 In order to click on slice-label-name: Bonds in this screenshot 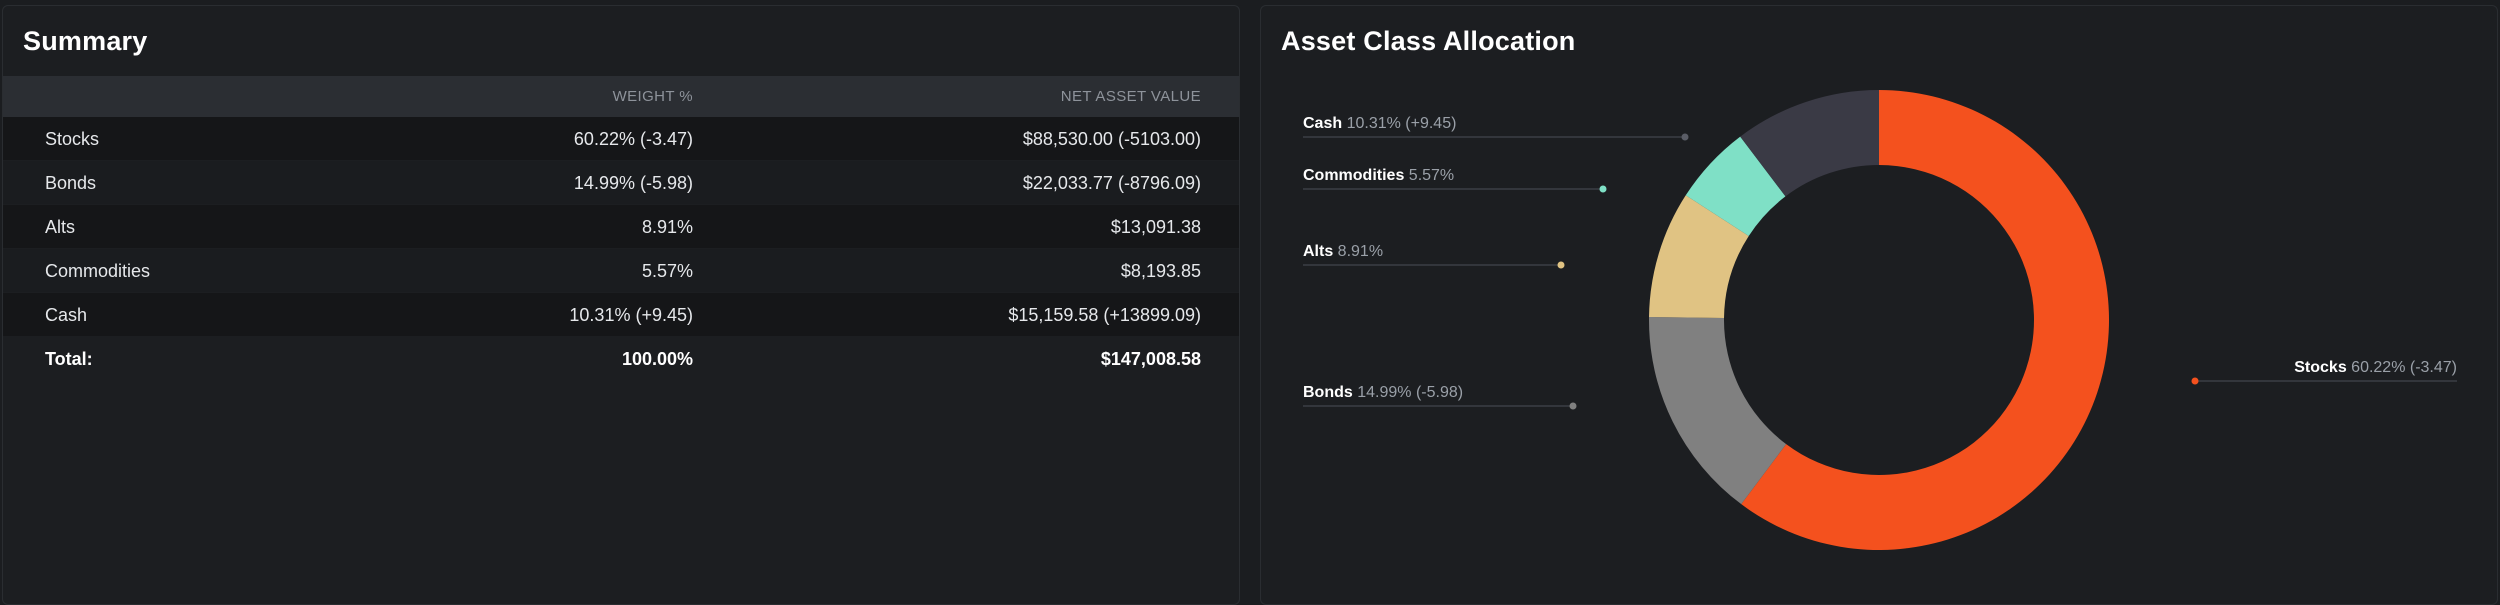, I will do `click(1328, 392)`.